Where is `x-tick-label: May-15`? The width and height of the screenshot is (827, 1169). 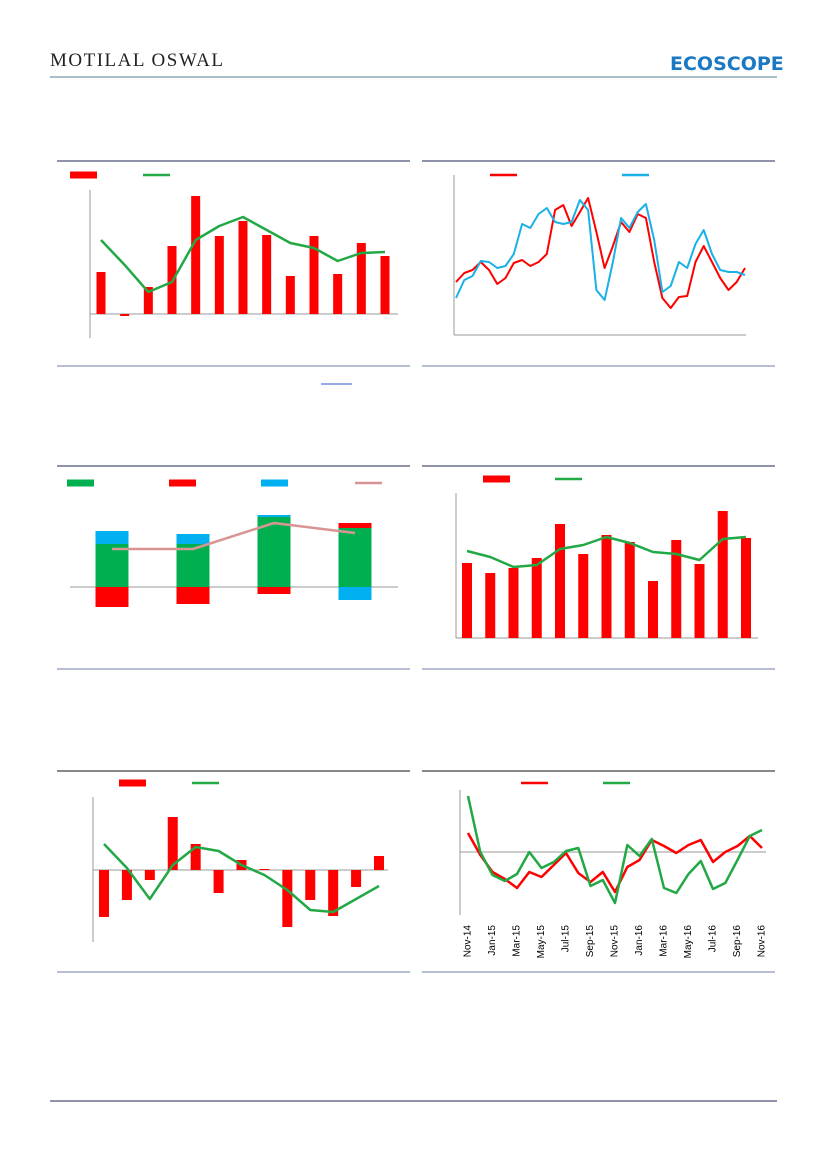 x-tick-label: May-15 is located at coordinates (541, 942).